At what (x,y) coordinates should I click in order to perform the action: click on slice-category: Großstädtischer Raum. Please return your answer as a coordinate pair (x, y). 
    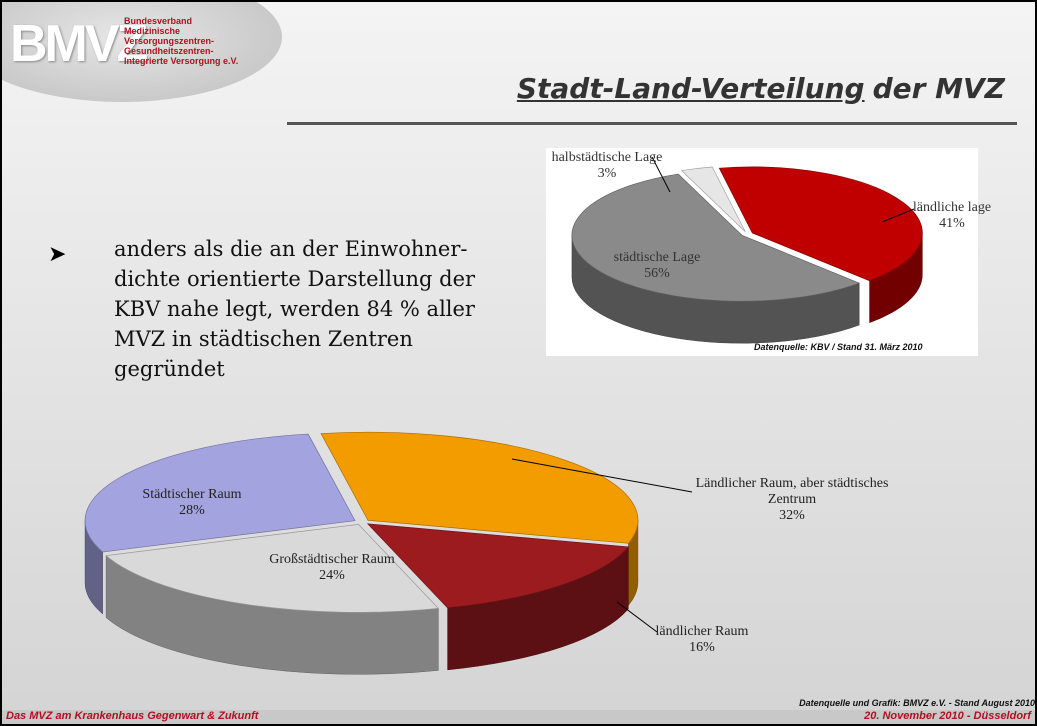
    Looking at the image, I should click on (332, 559).